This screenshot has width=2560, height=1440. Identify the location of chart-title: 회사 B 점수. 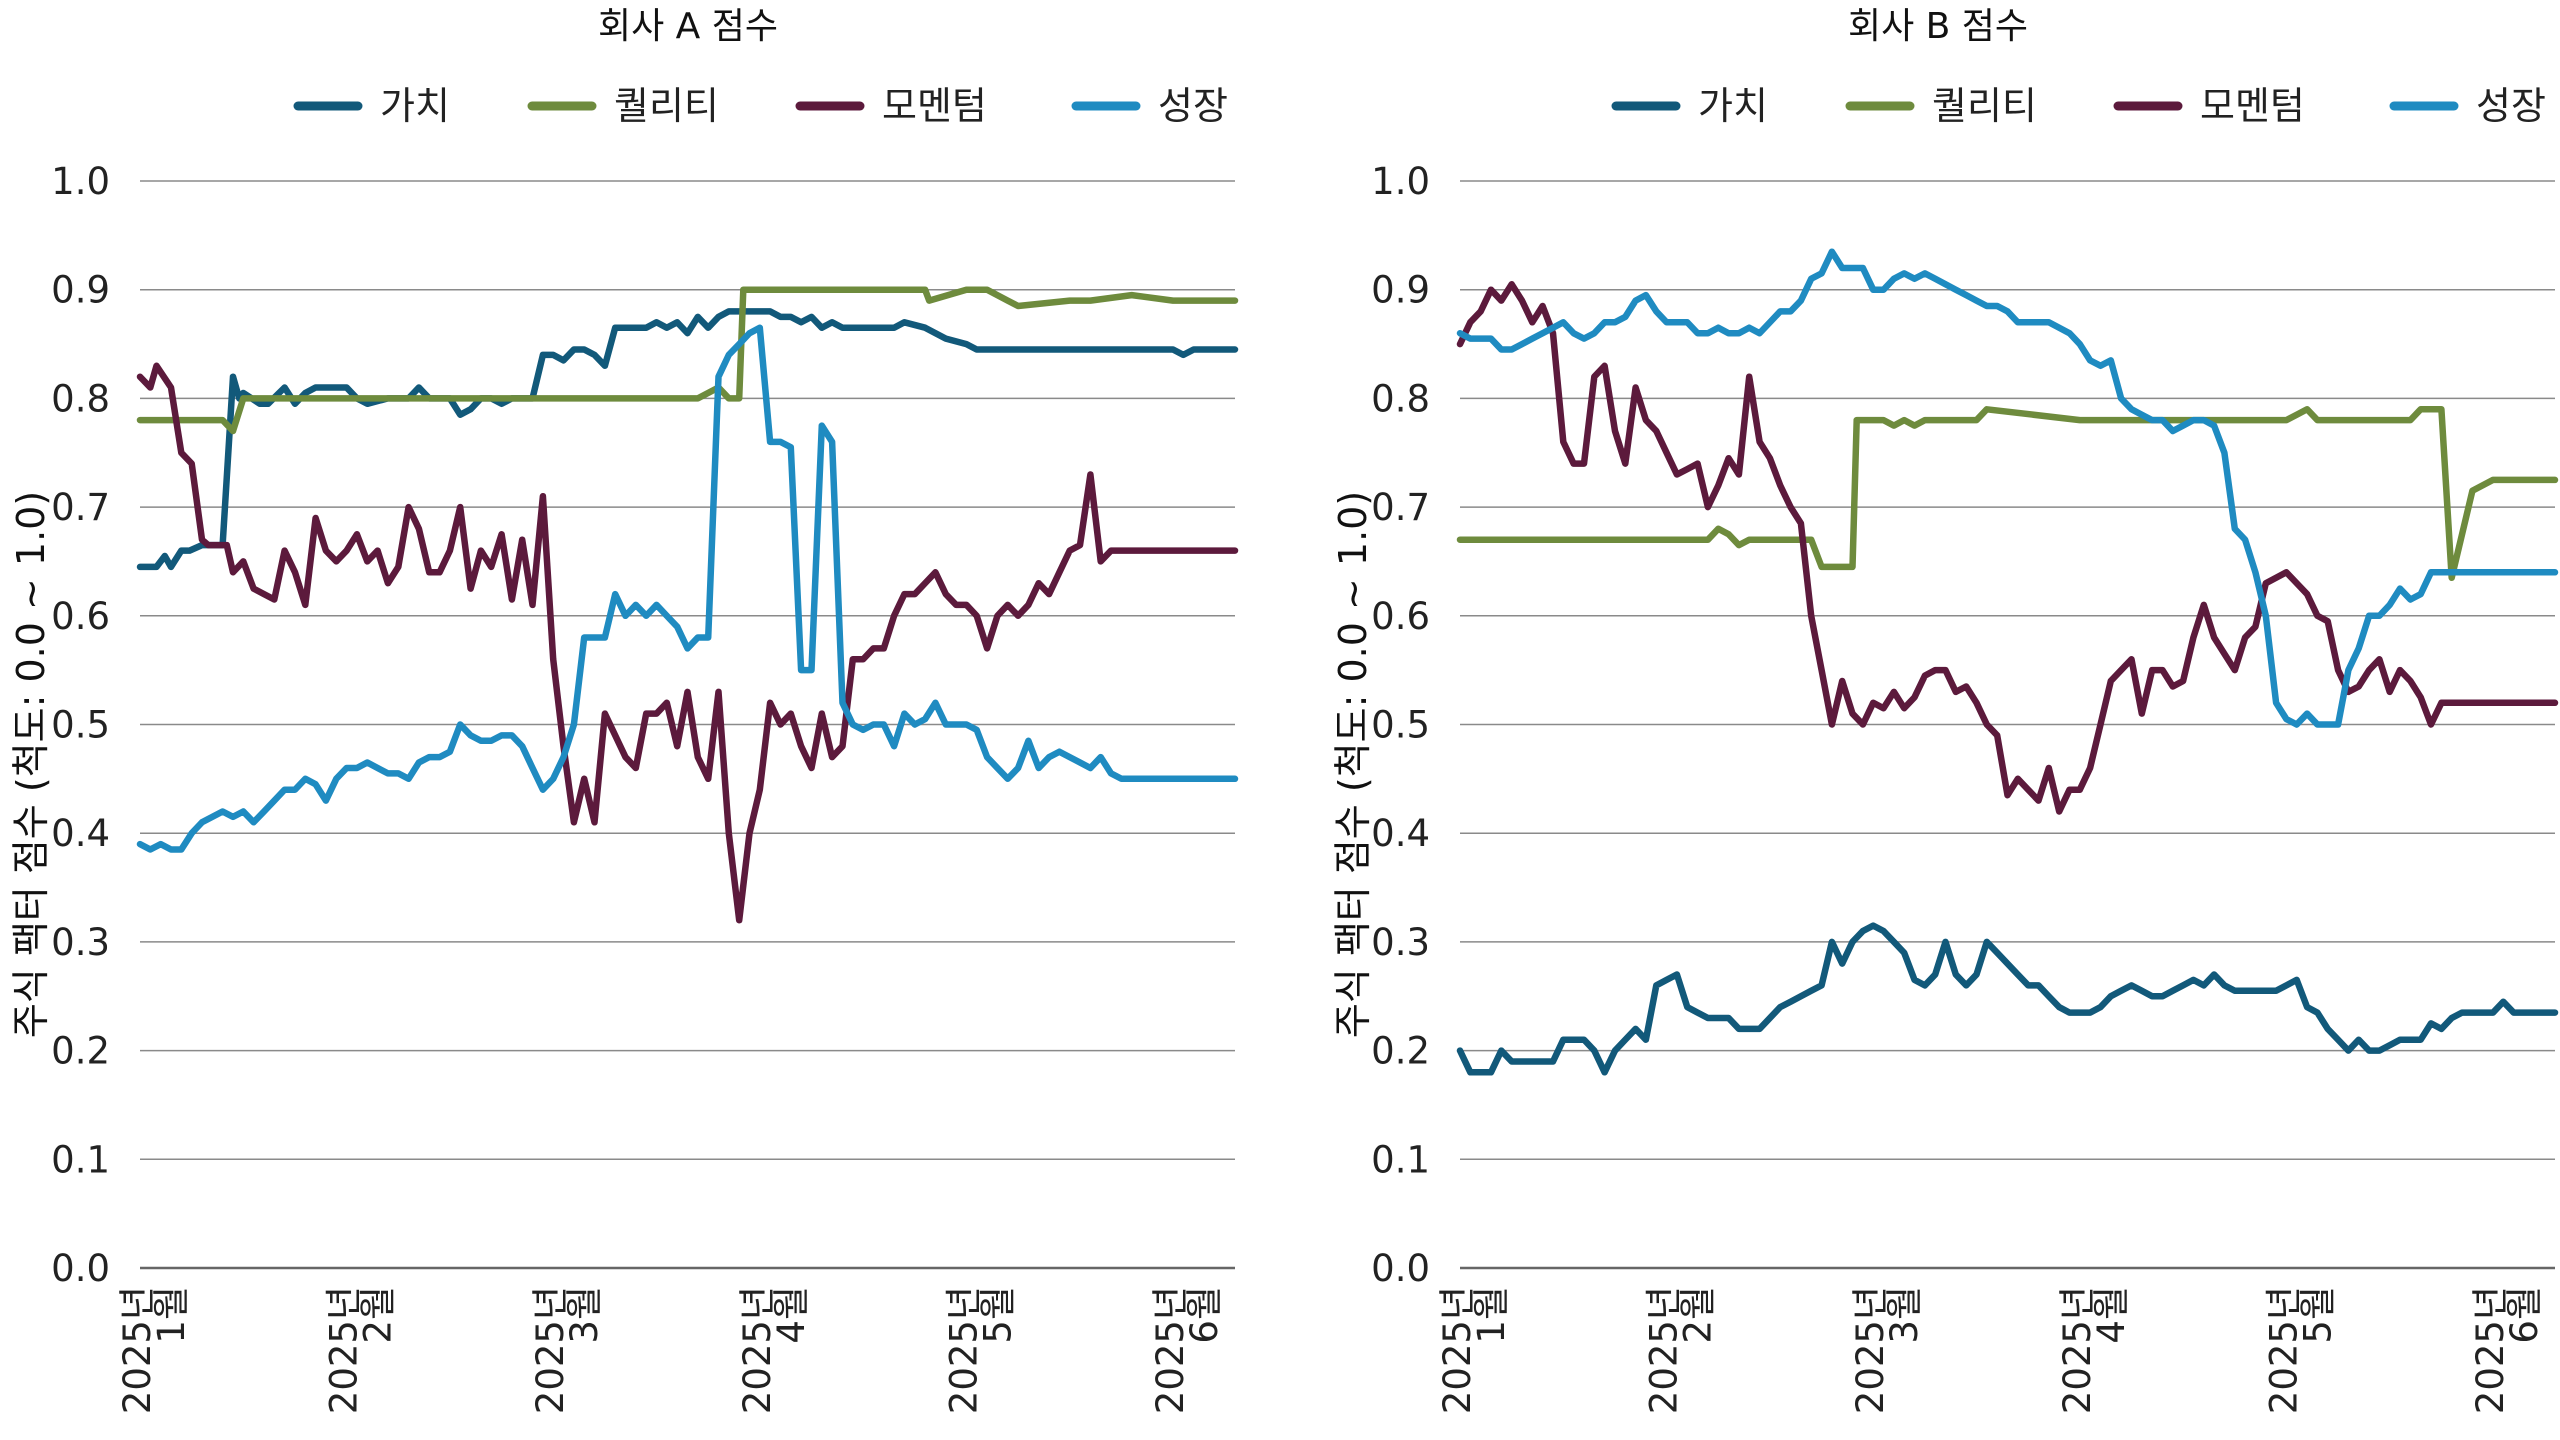
(1938, 26).